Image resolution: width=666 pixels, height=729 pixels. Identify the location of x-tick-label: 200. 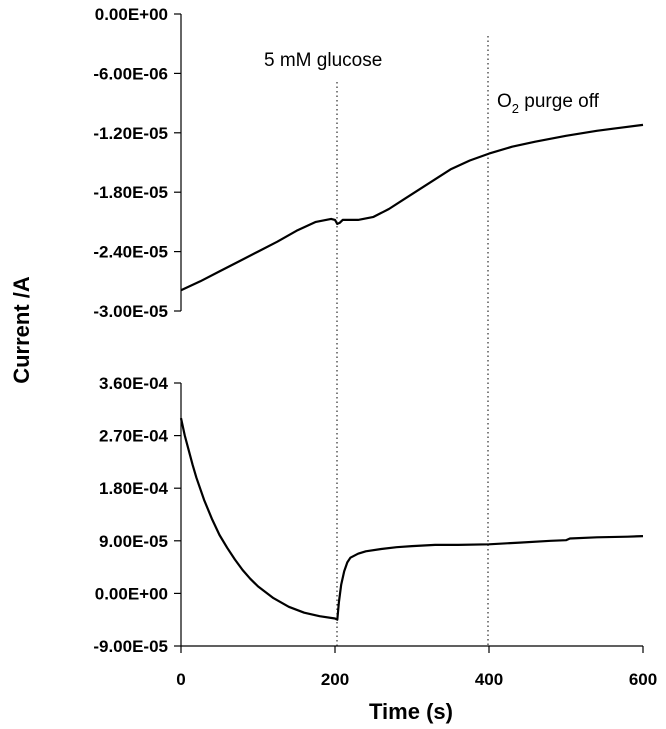
(335, 679).